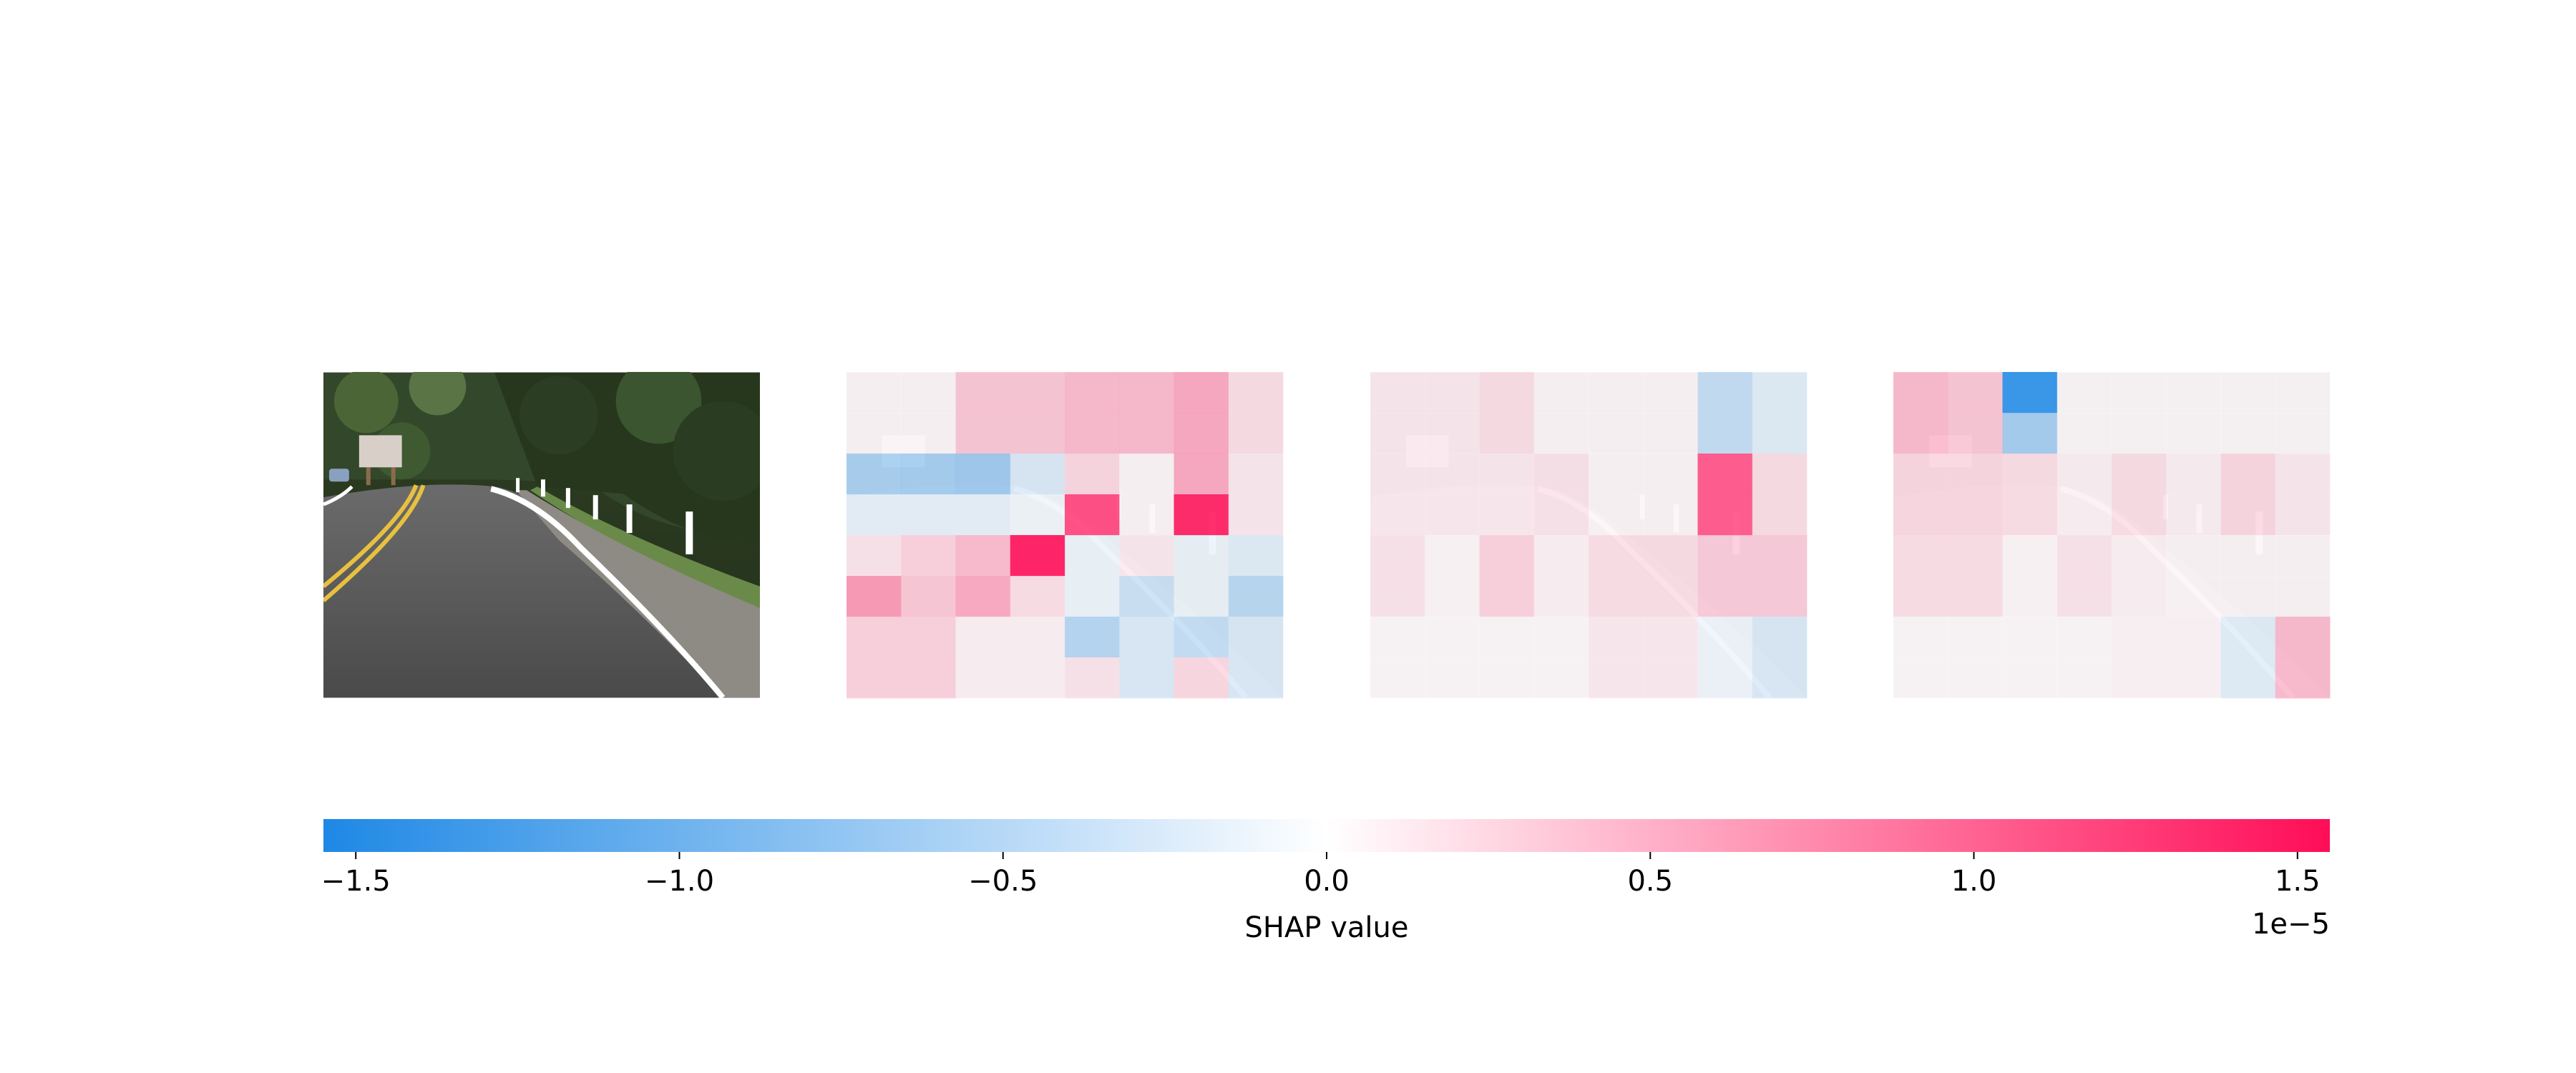 Image resolution: width=2576 pixels, height=1073 pixels. Describe the element at coordinates (1327, 927) in the screenshot. I see `colorbar-label: SHAP value` at that location.